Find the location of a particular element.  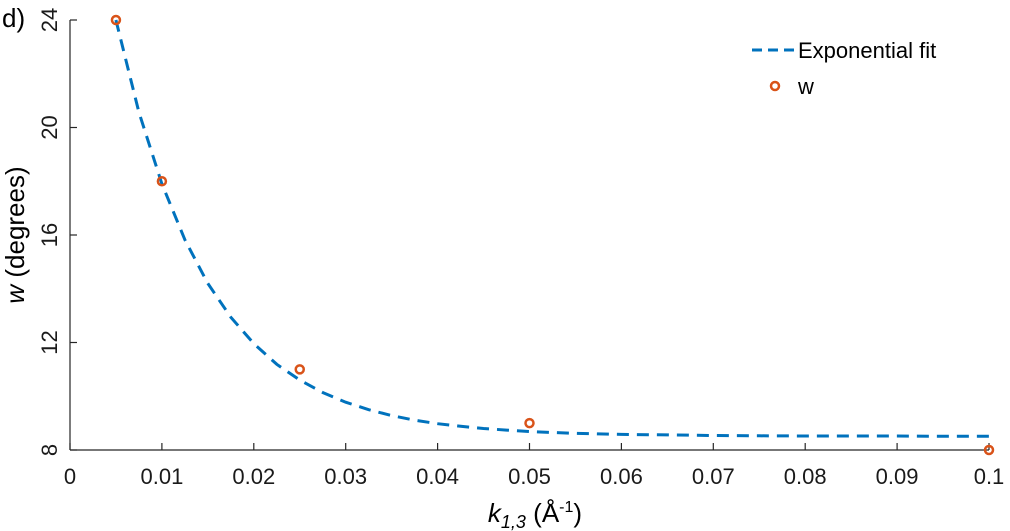

y-axis-title: w (degrees) is located at coordinates (15, 234).